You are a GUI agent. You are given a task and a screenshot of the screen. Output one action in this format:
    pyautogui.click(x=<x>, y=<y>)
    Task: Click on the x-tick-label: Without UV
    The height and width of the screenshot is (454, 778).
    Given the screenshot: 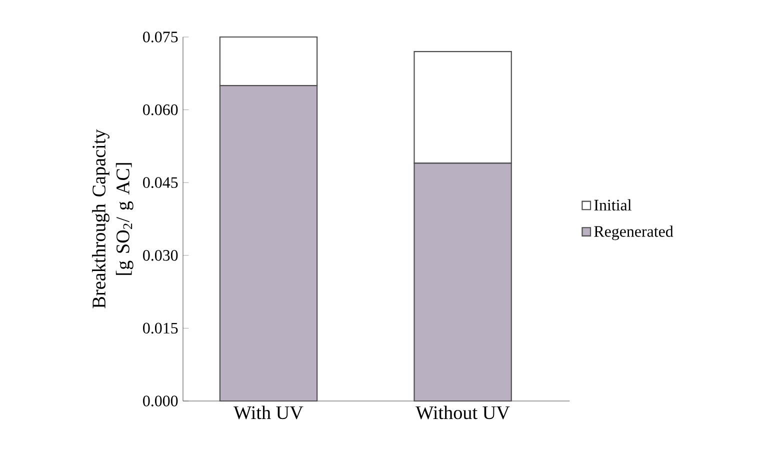 What is the action you would take?
    pyautogui.click(x=463, y=413)
    